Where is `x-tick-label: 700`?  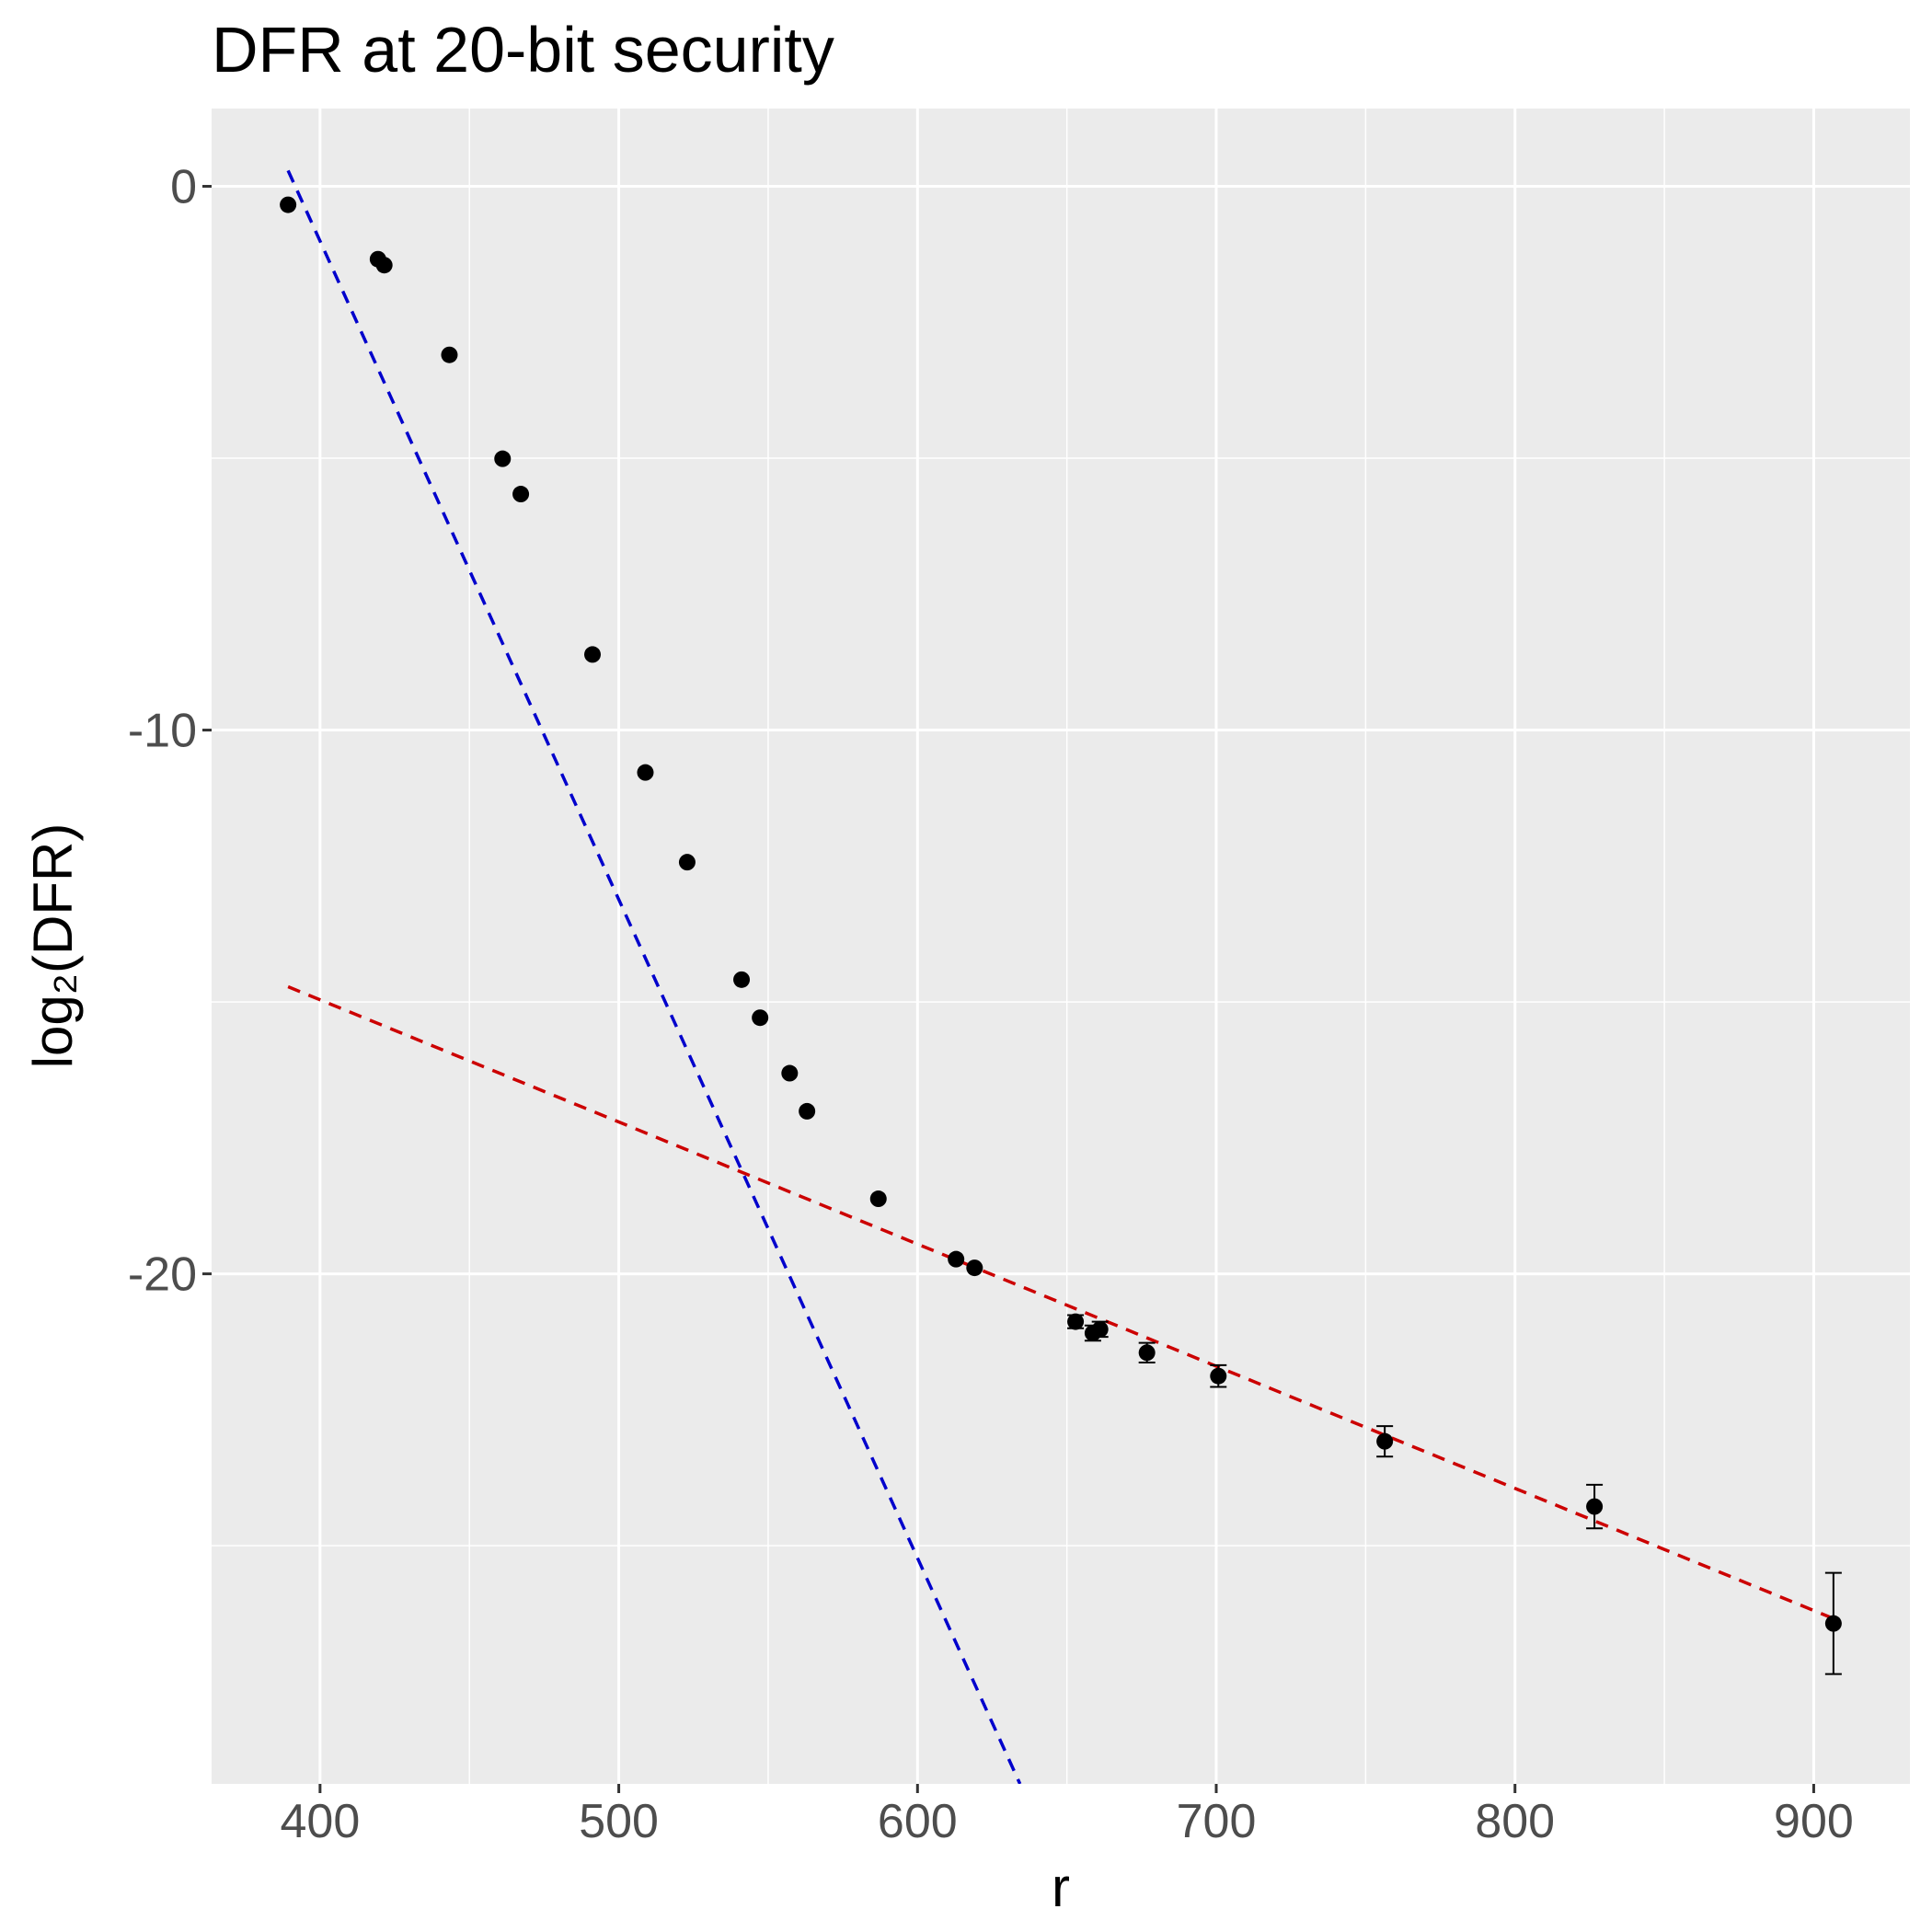 x-tick-label: 700 is located at coordinates (1217, 1821).